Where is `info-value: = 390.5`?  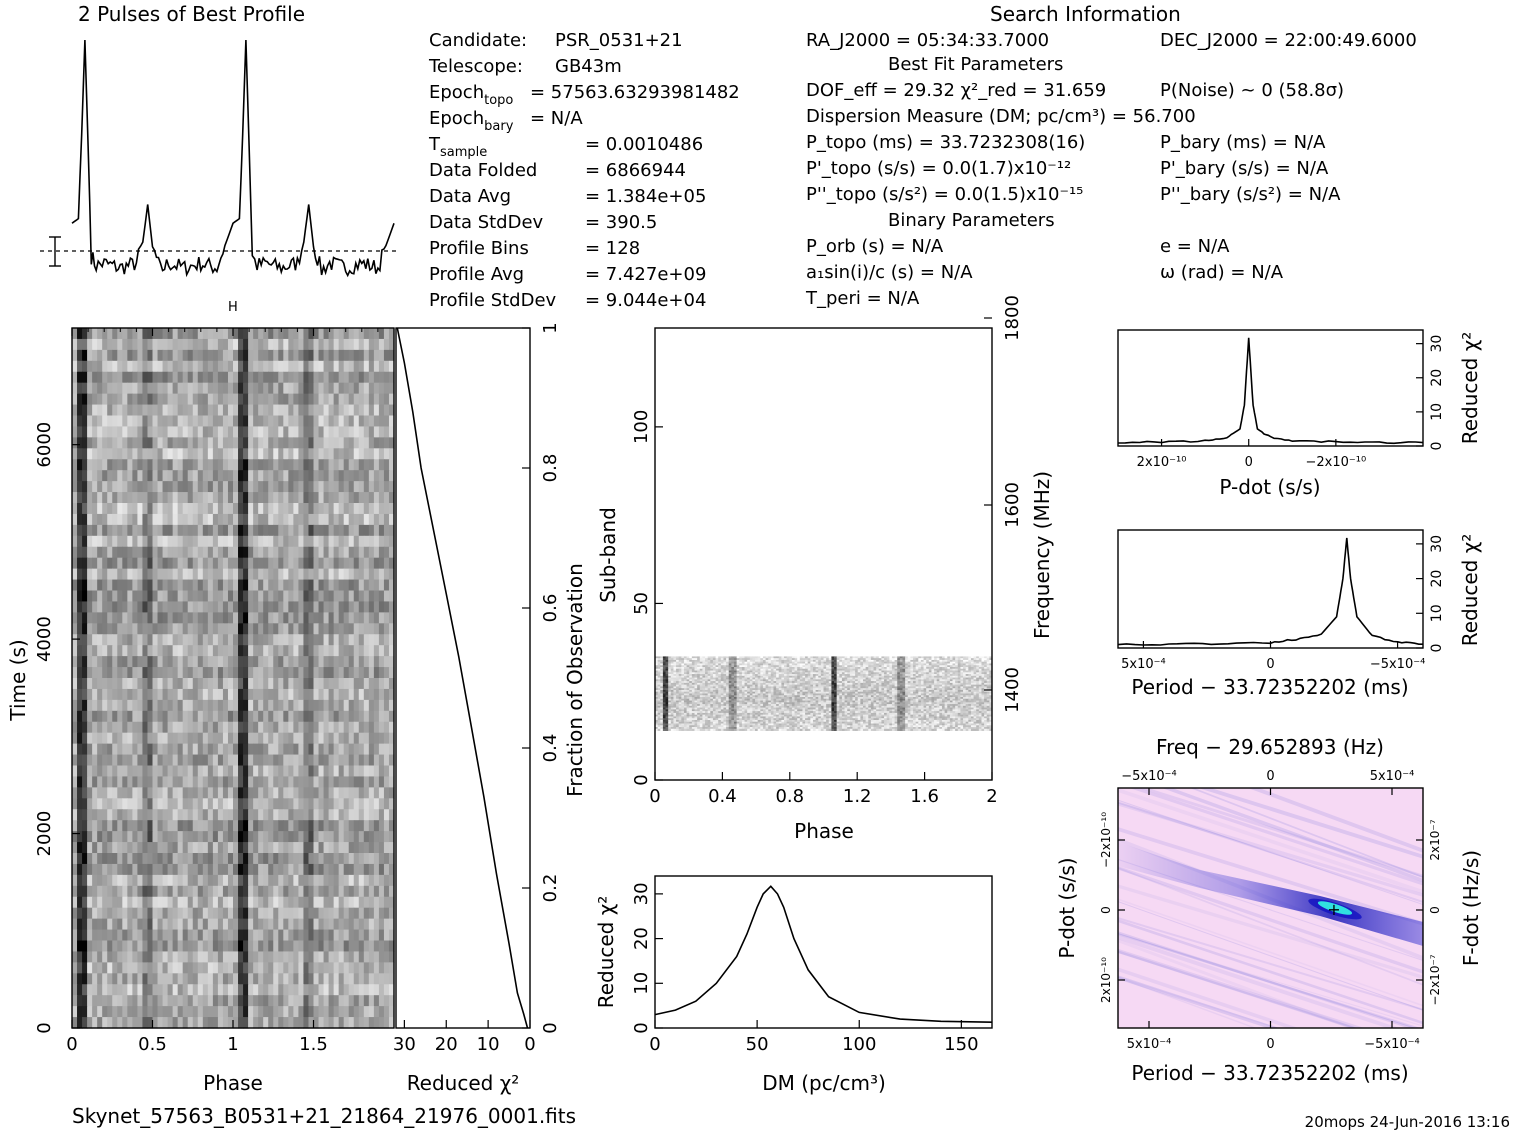
info-value: = 390.5 is located at coordinates (621, 222).